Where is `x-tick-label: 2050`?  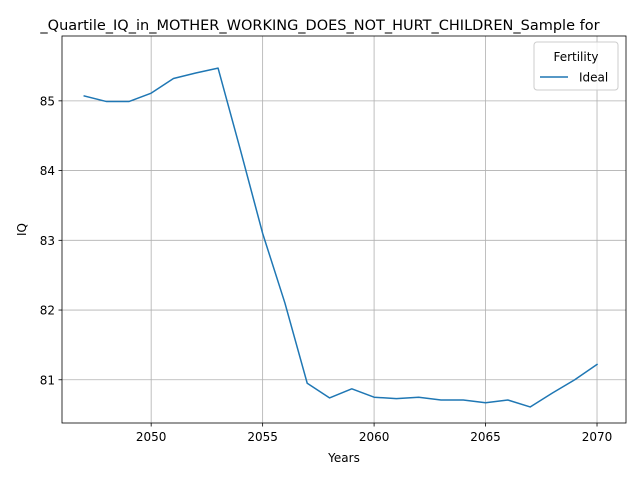 x-tick-label: 2050 is located at coordinates (151, 437).